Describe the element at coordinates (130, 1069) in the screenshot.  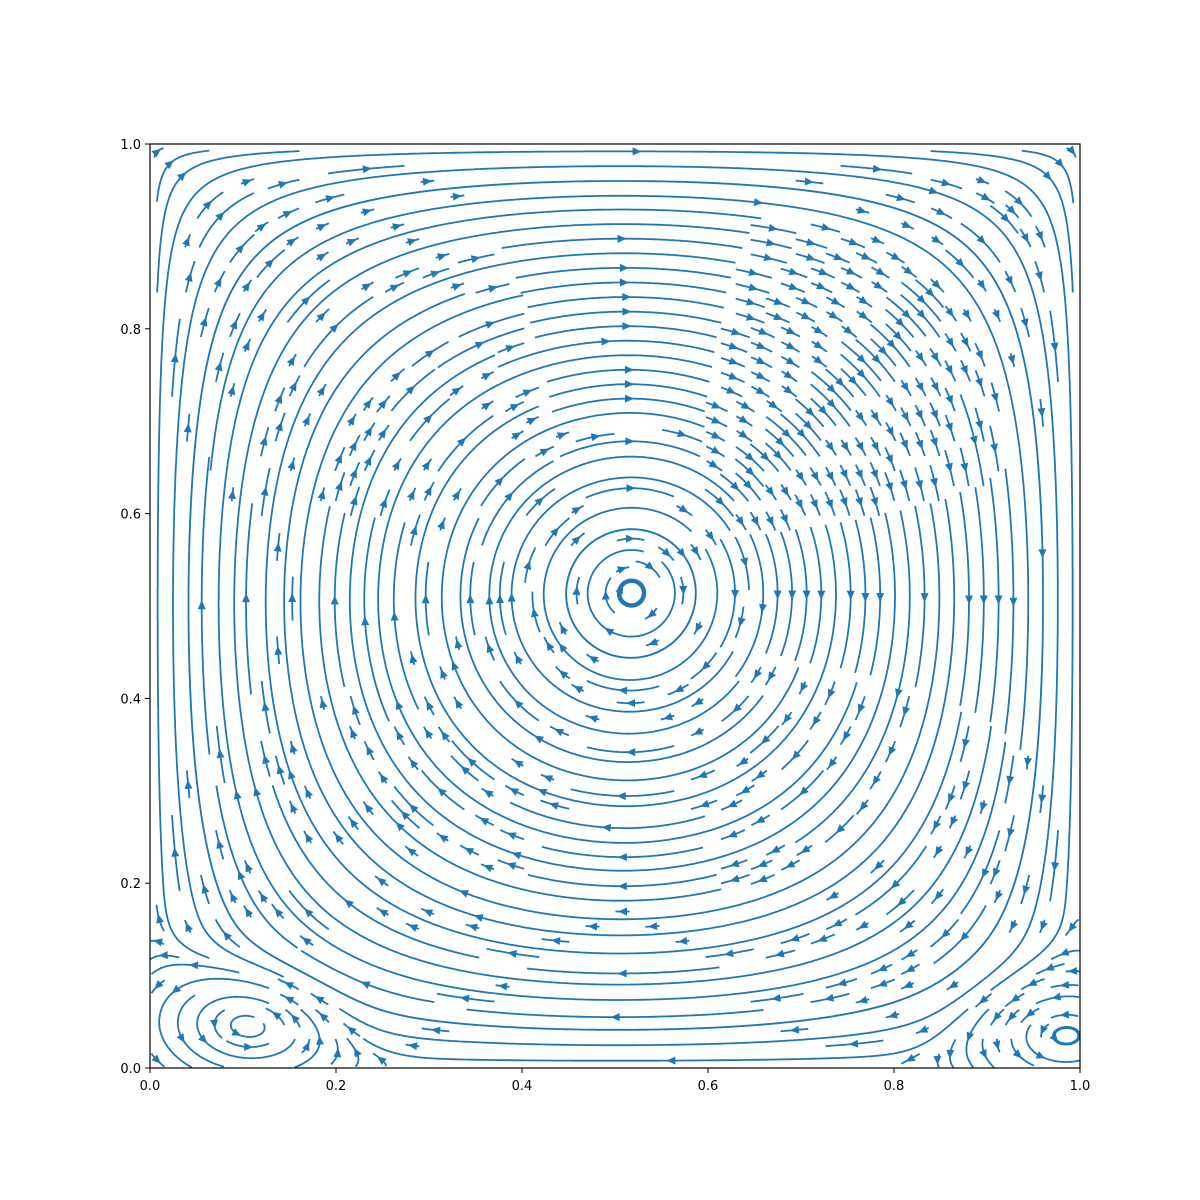
I see `y-tick-label: 0.0` at that location.